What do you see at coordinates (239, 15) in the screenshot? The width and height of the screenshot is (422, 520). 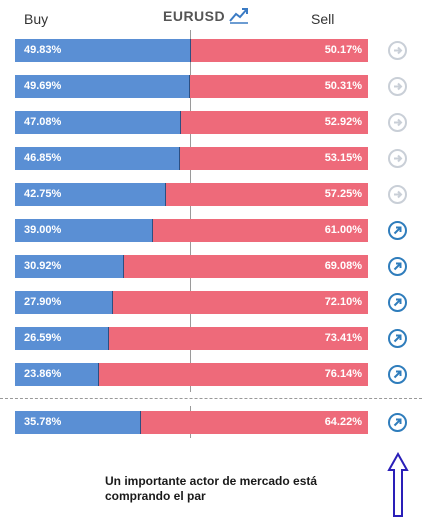 I see `trend-chart-icon` at bounding box center [239, 15].